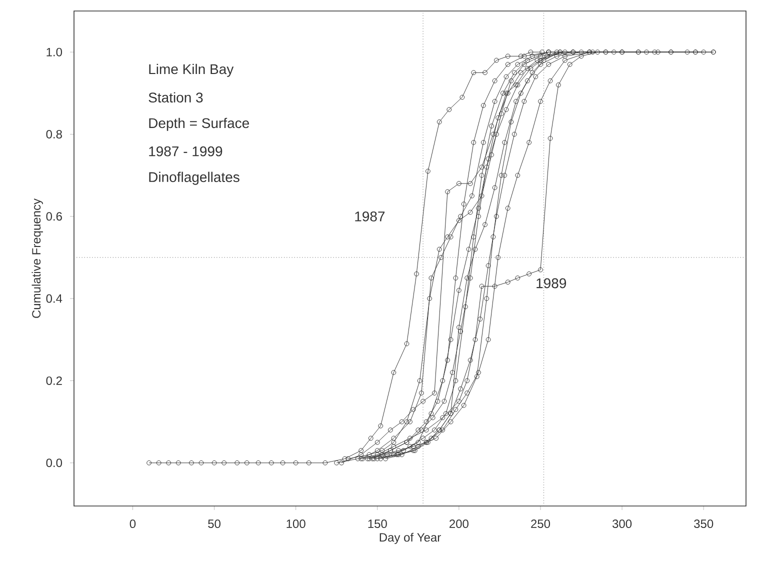  I want to click on x-tick-label: 100, so click(296, 524).